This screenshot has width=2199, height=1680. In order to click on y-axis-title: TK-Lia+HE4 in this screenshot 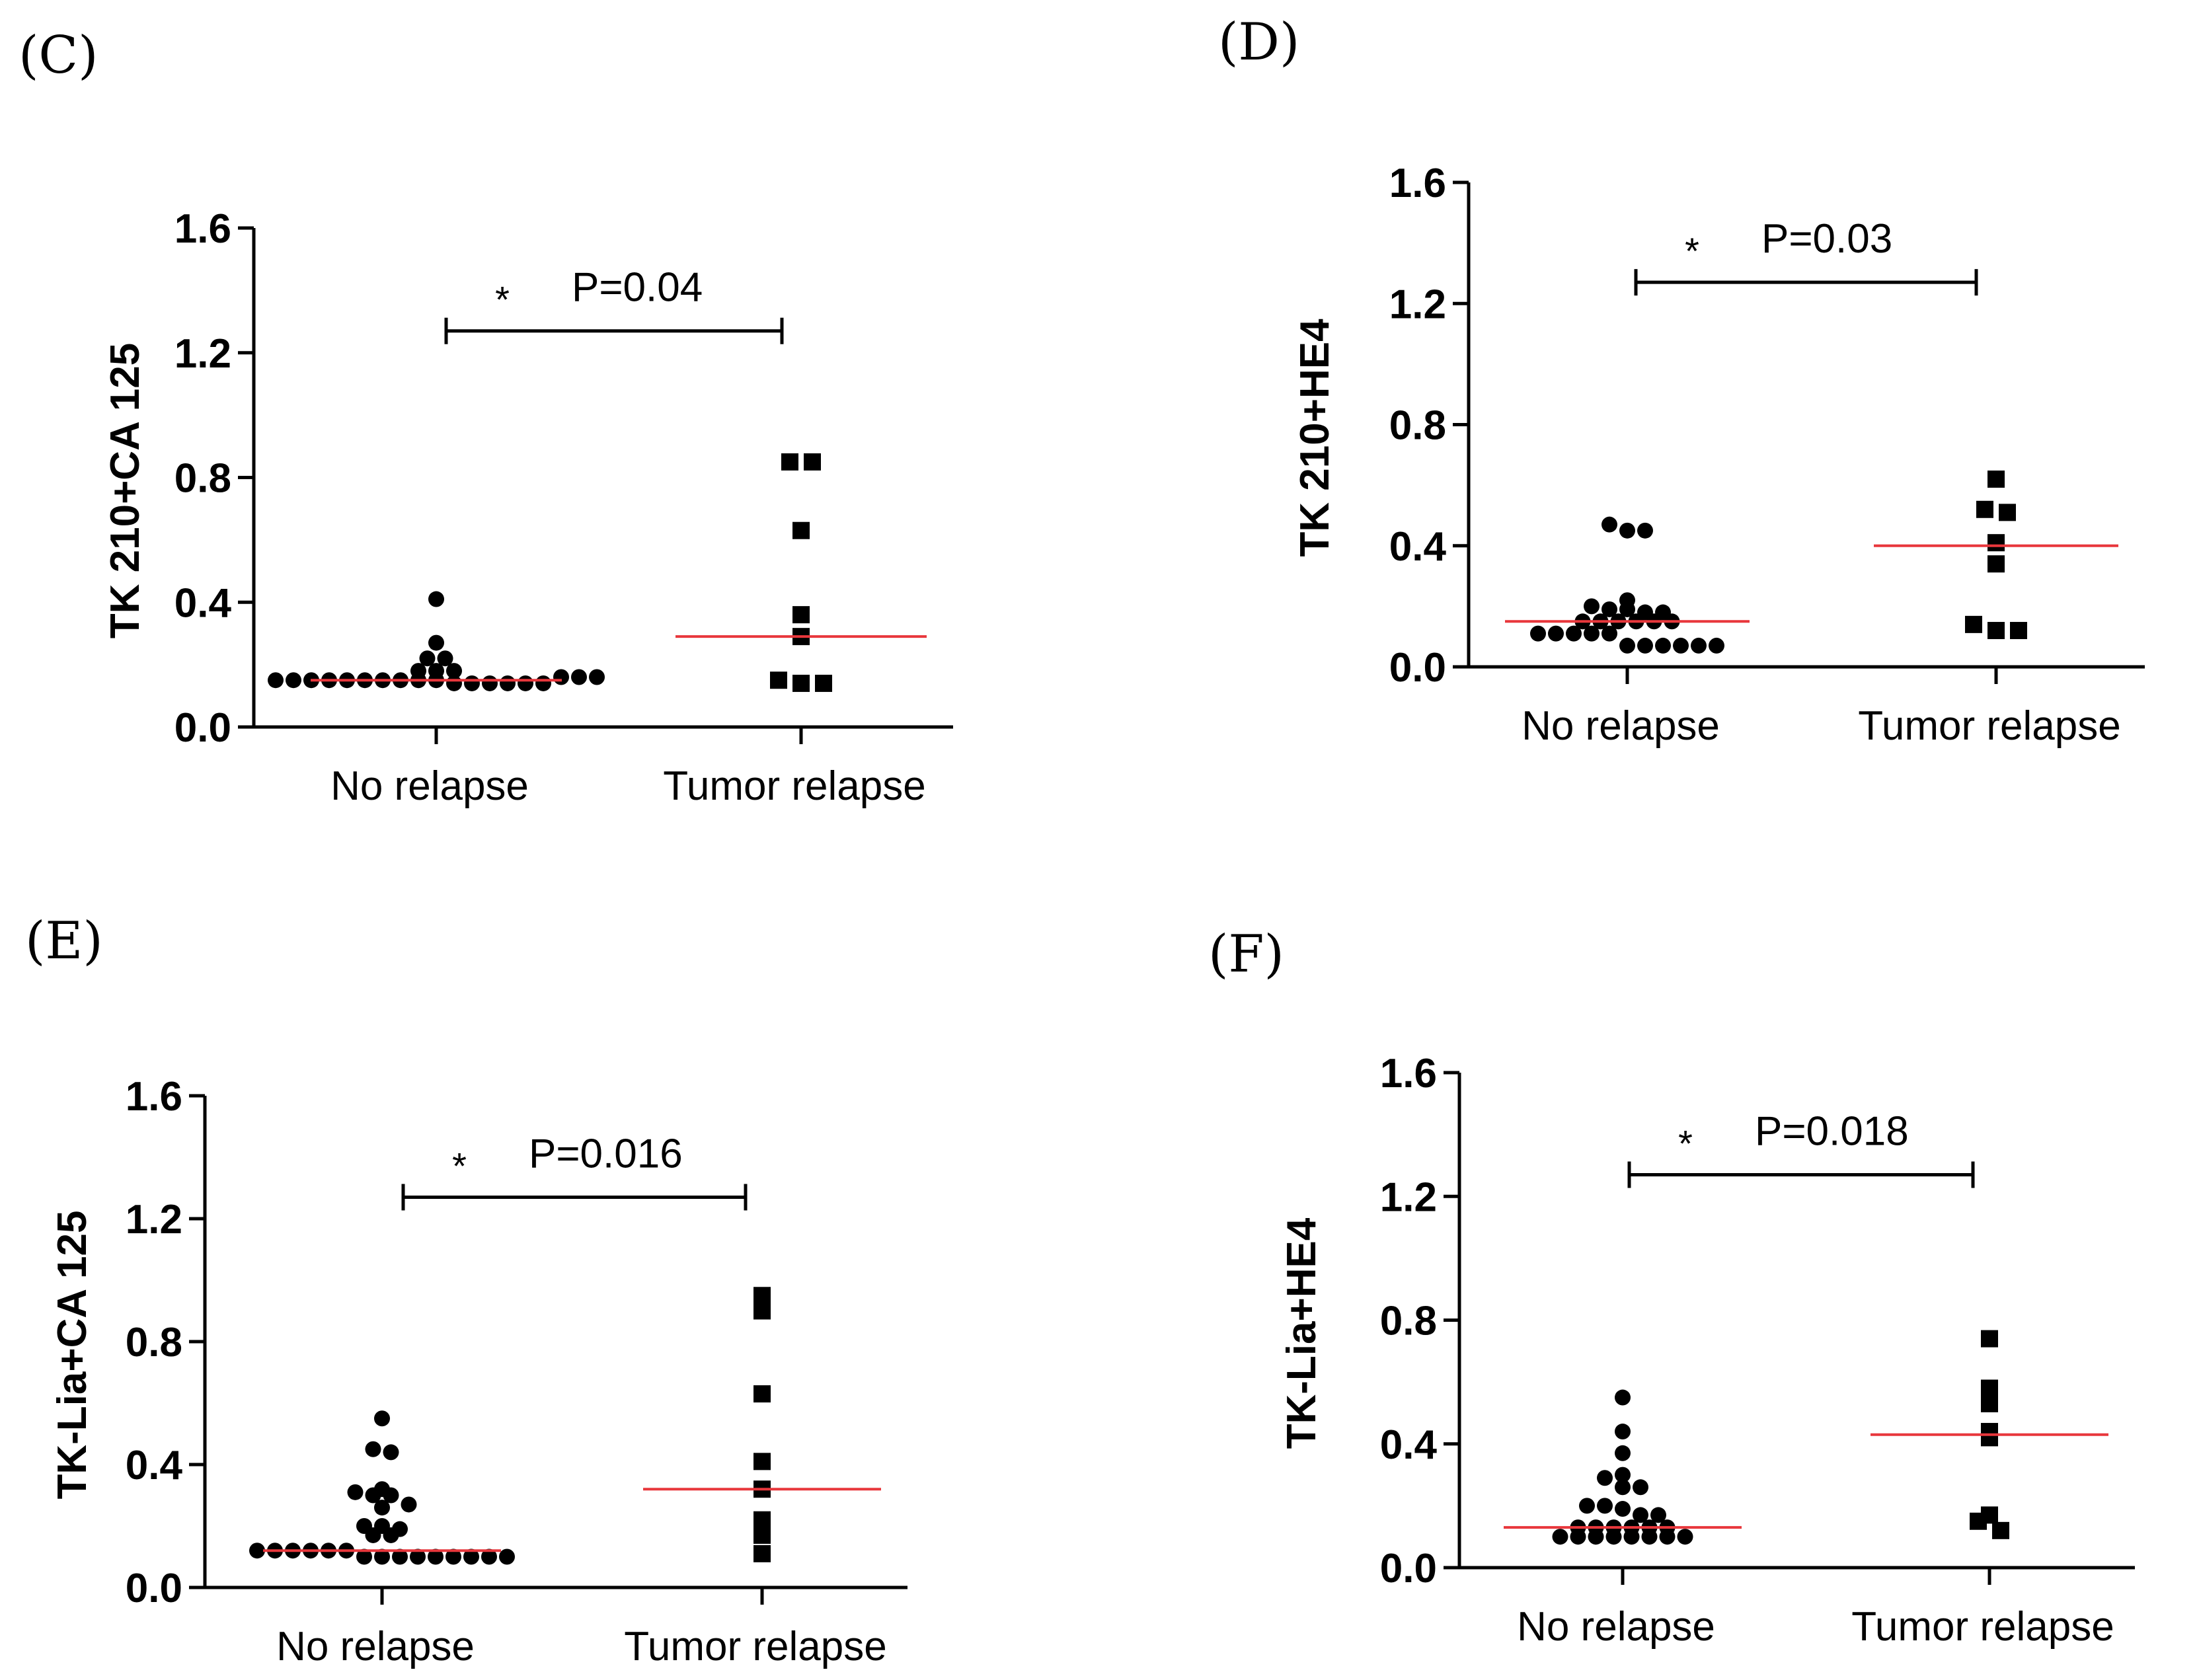, I will do `click(1302, 1333)`.